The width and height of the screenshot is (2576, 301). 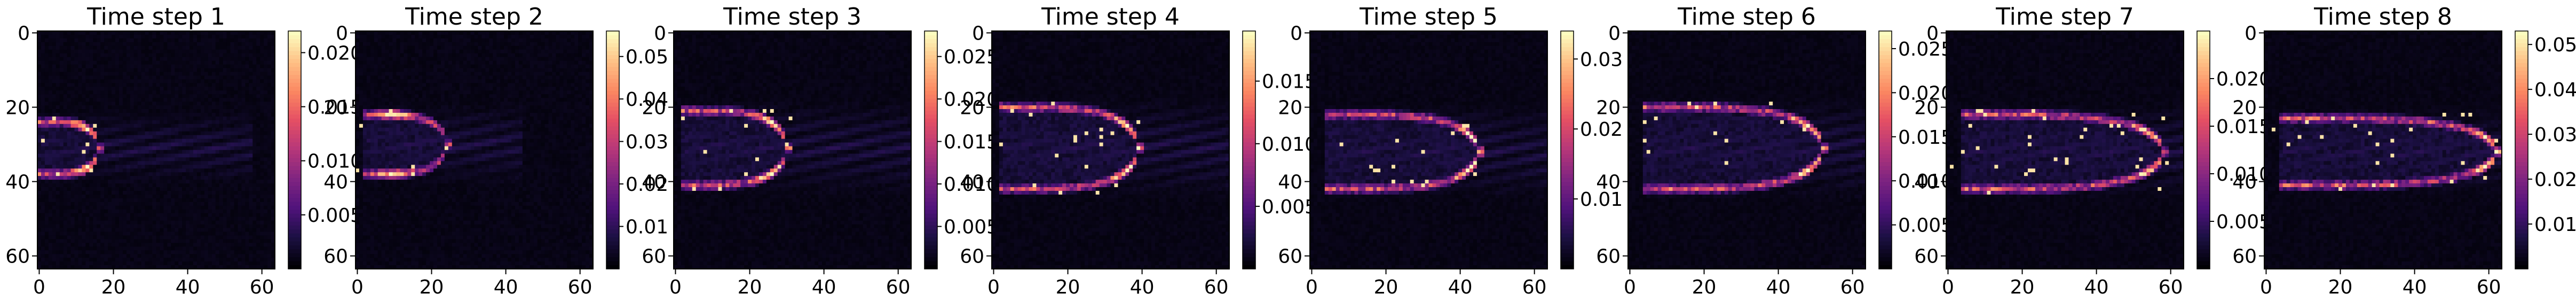 I want to click on heatmap-cells, so click(x=156, y=150).